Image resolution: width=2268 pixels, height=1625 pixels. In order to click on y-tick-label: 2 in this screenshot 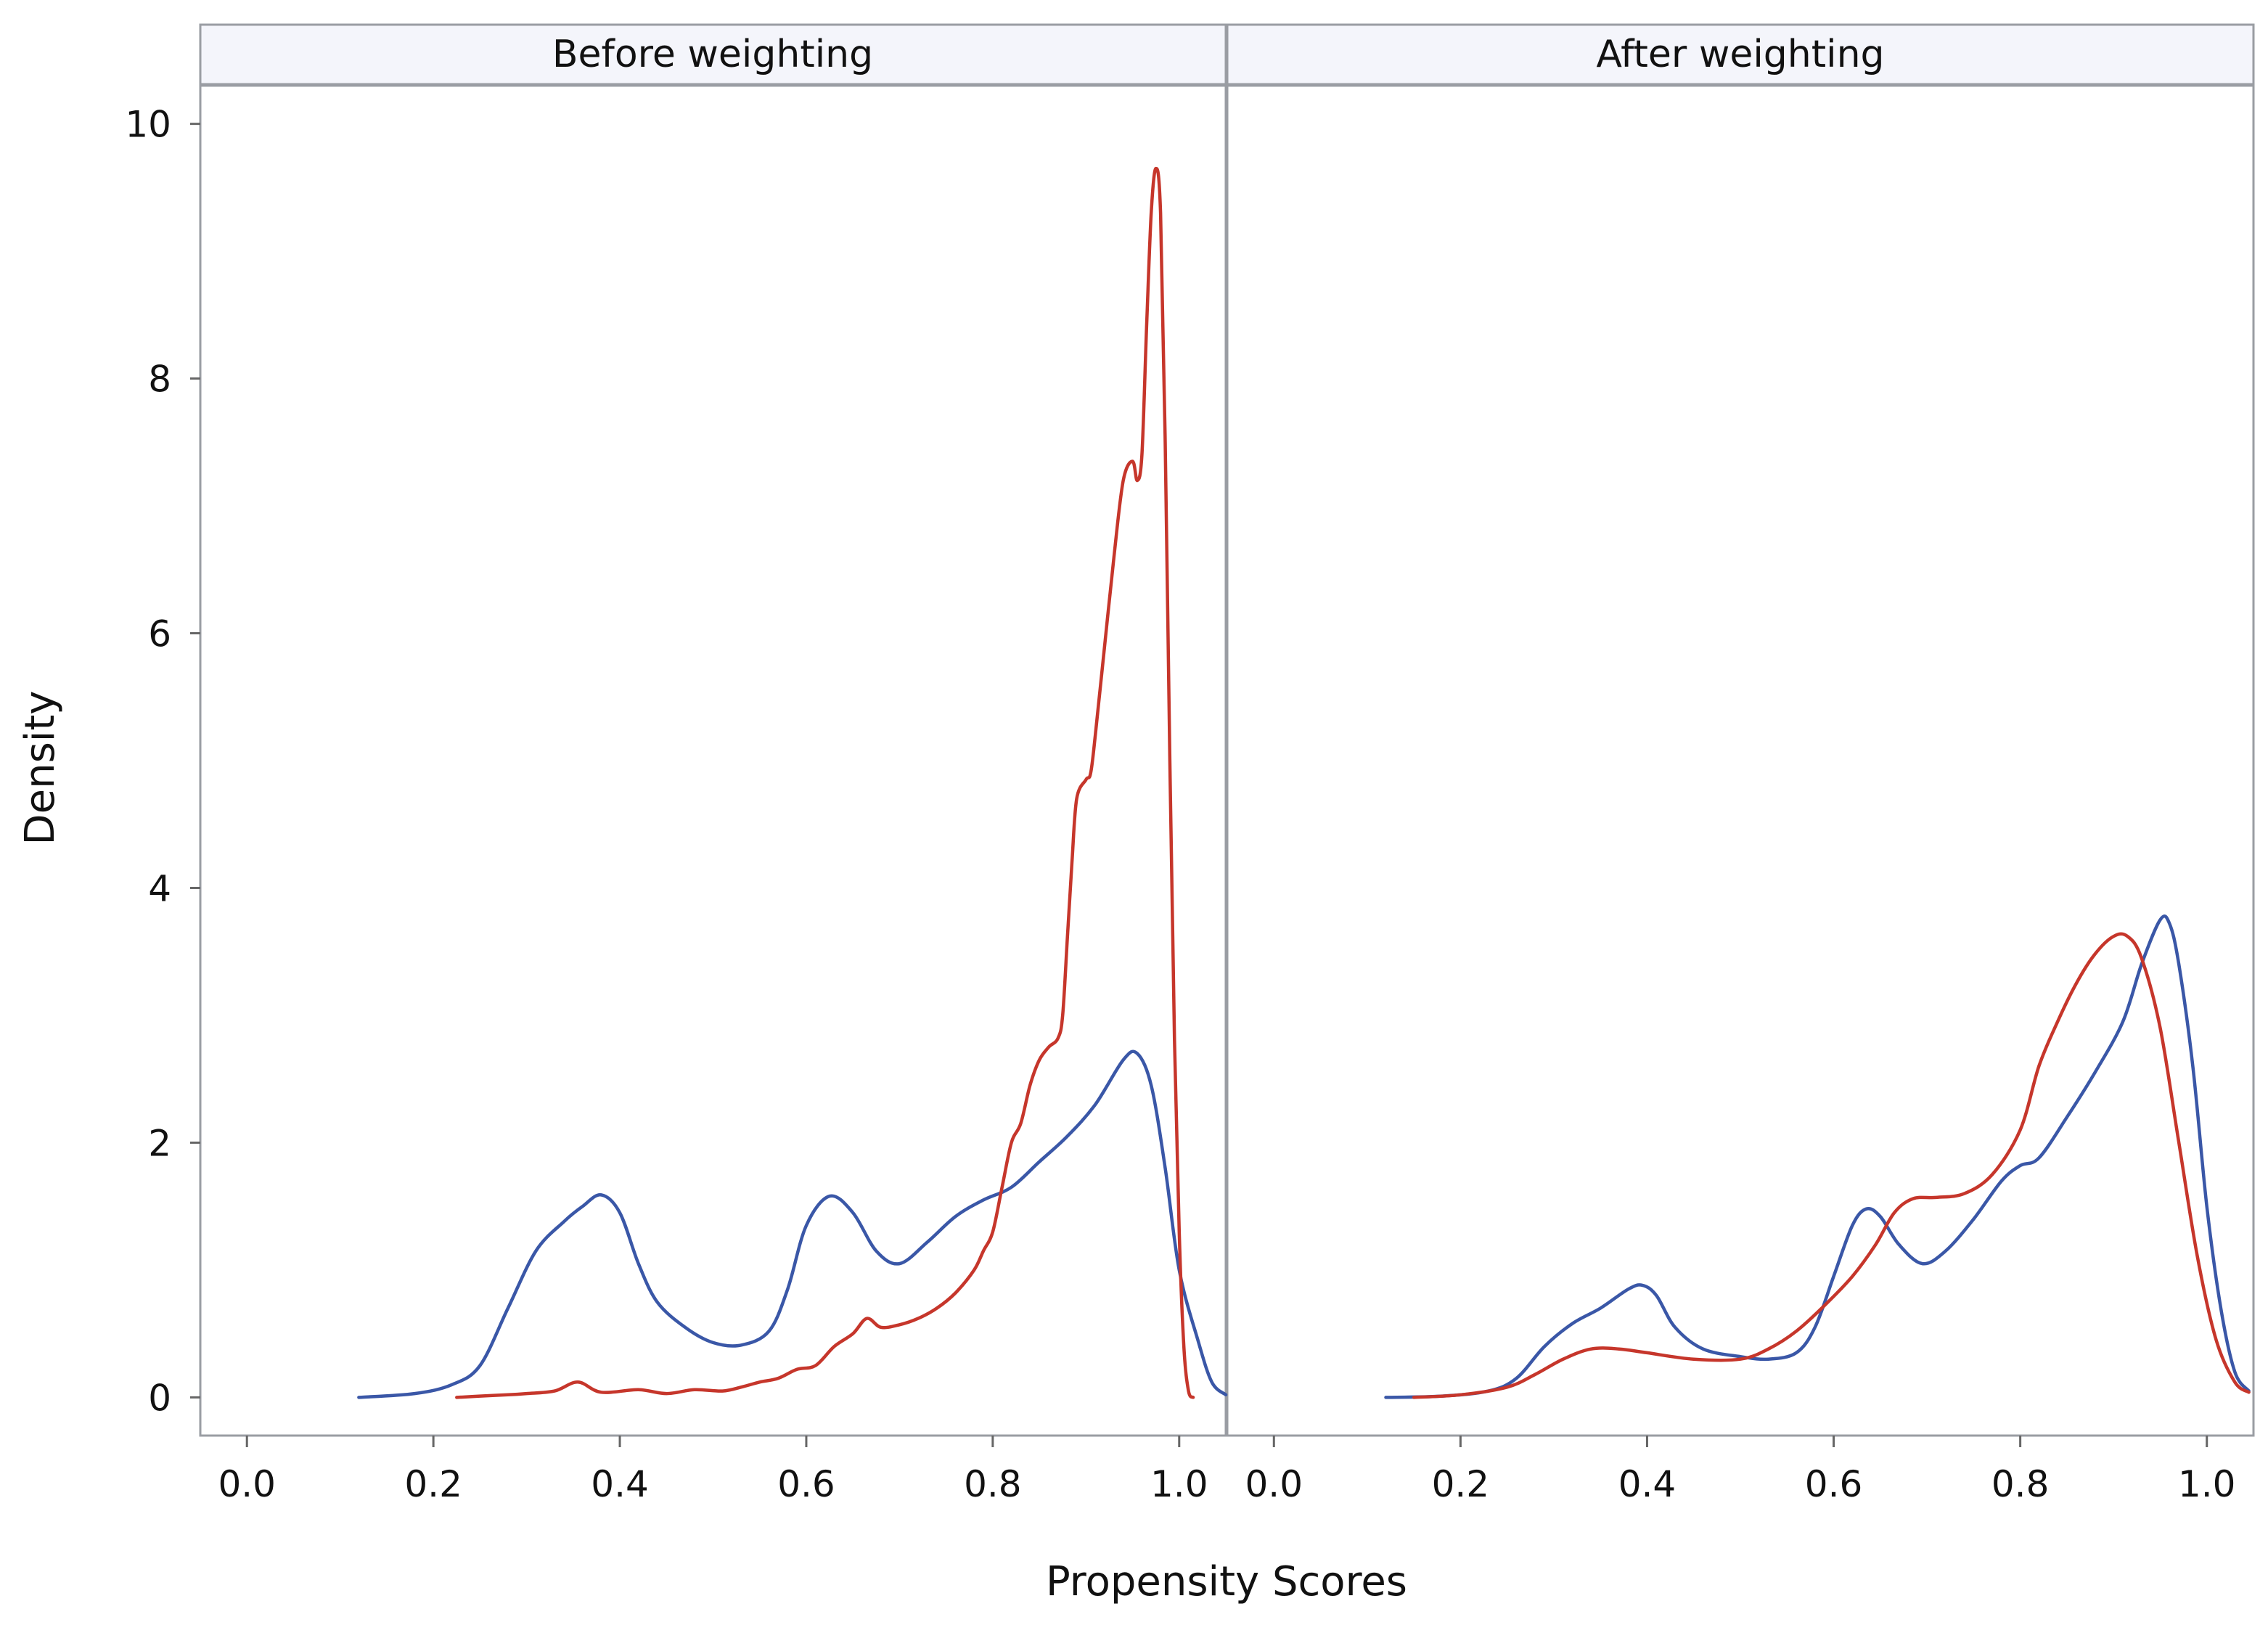, I will do `click(159, 1143)`.